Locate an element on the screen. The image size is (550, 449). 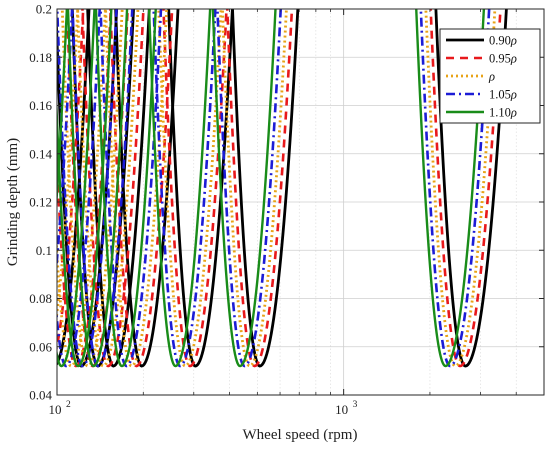
x-tick-labels: 10 2 10 3 is located at coordinates (203, 408).